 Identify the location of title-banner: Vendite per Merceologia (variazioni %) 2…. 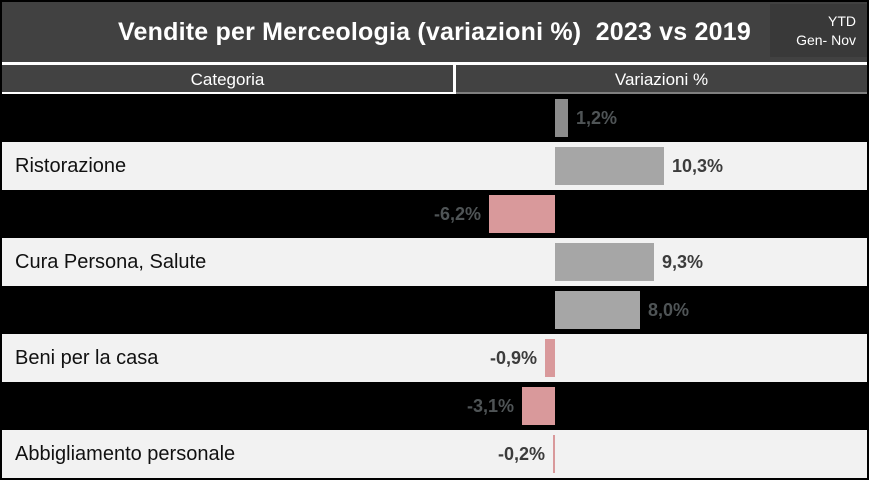
(434, 32).